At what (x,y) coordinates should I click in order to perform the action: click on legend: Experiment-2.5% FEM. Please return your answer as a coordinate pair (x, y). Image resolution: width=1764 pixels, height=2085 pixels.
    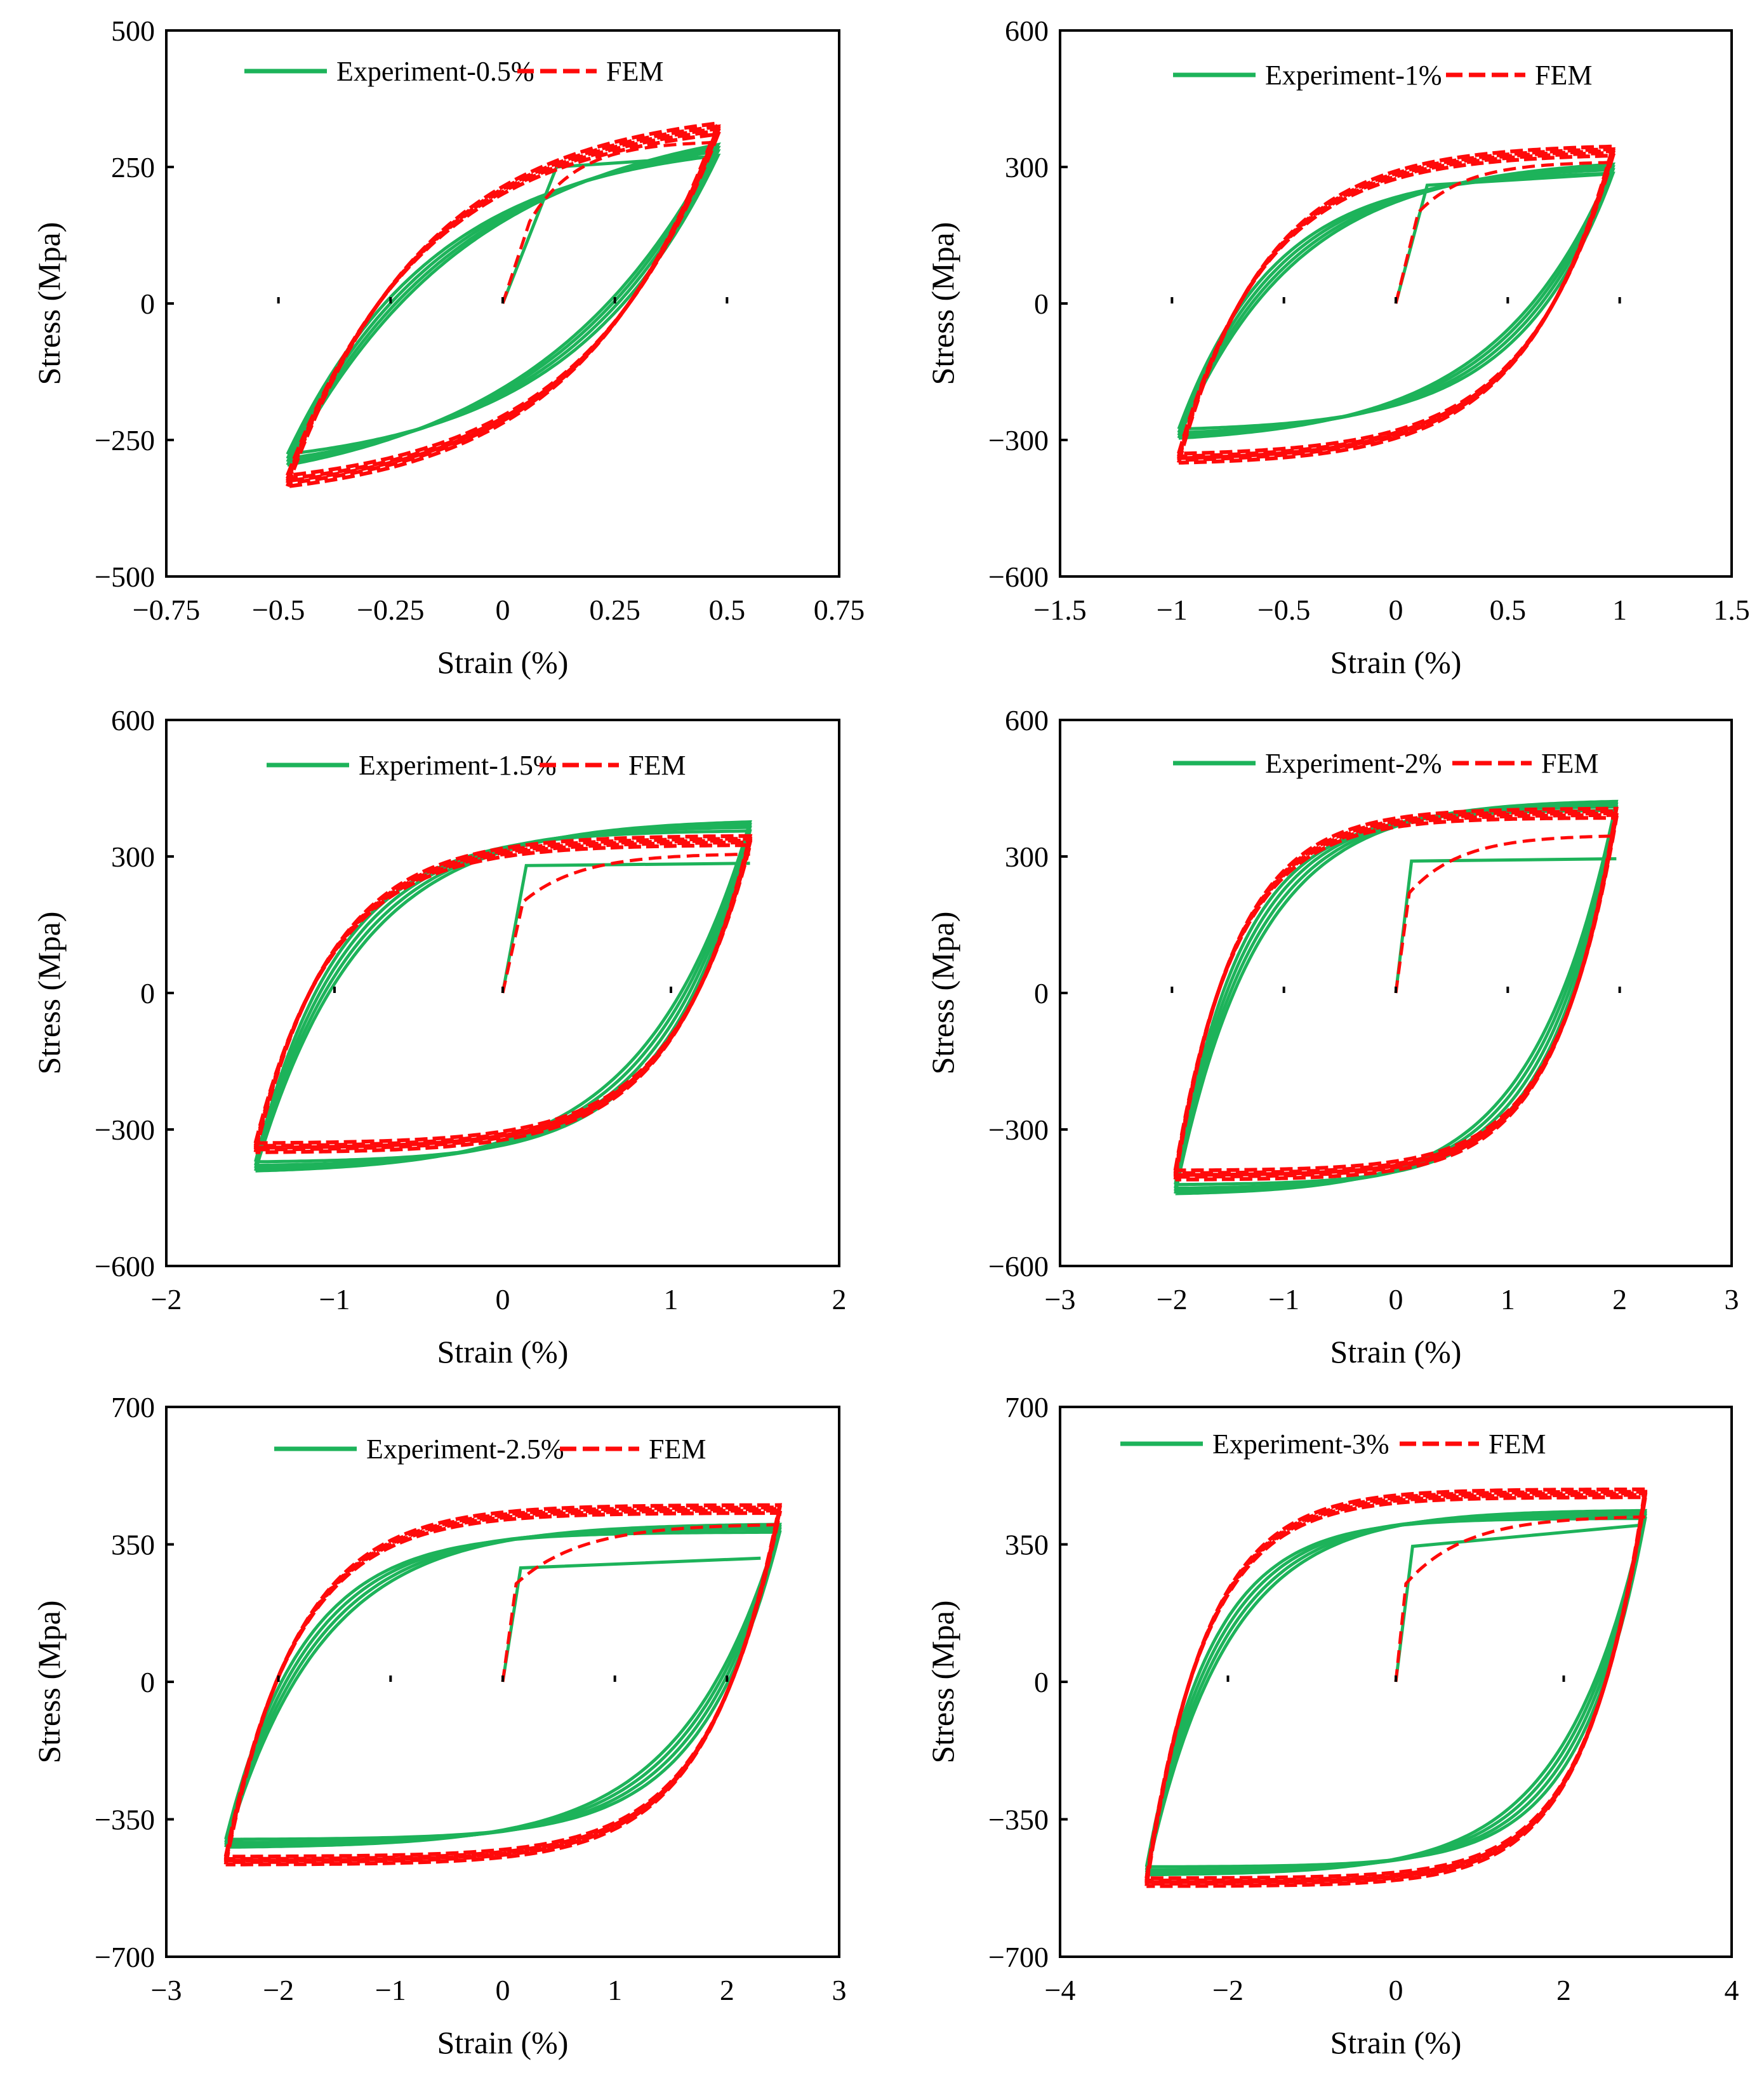
    Looking at the image, I should click on (490, 1449).